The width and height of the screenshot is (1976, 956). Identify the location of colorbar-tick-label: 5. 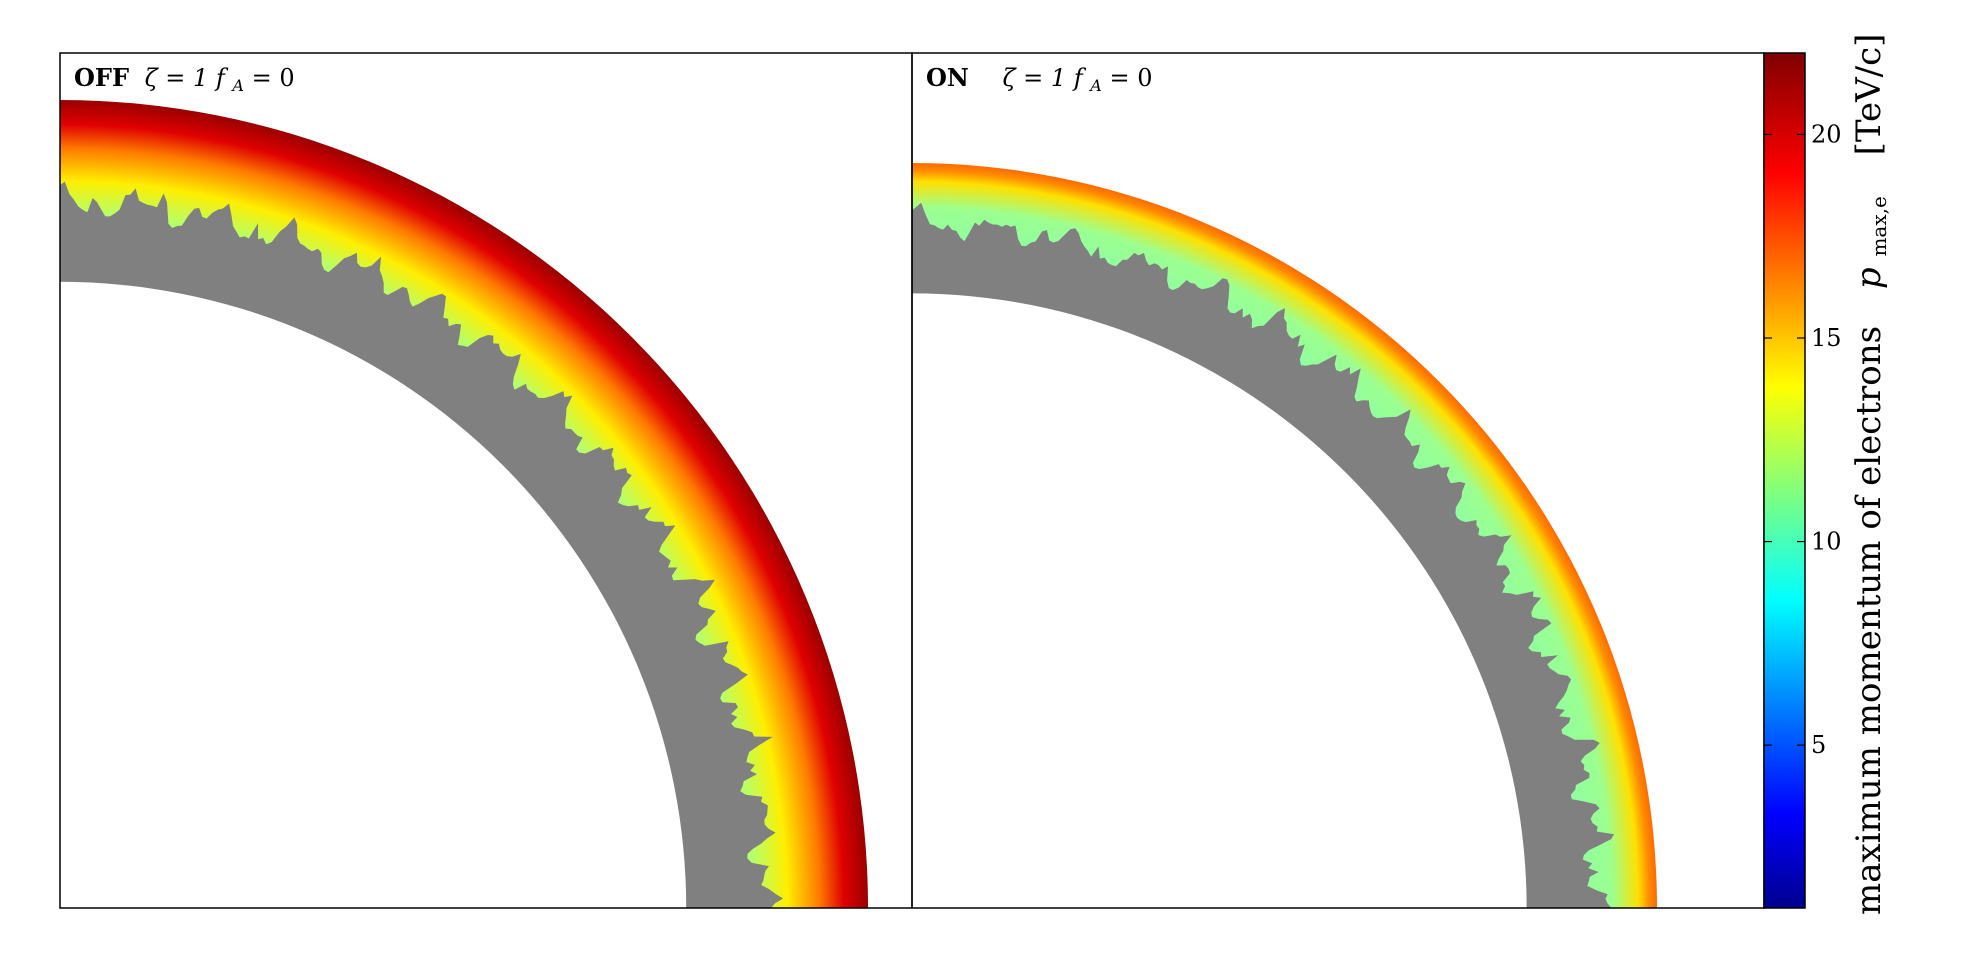
(1818, 745).